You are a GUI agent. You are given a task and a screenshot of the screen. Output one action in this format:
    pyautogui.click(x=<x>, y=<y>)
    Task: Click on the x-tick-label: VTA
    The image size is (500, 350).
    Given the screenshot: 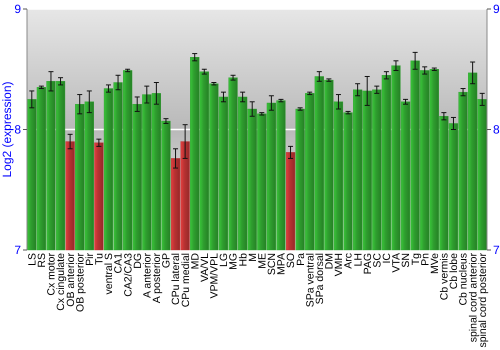 What is the action you would take?
    pyautogui.click(x=396, y=263)
    